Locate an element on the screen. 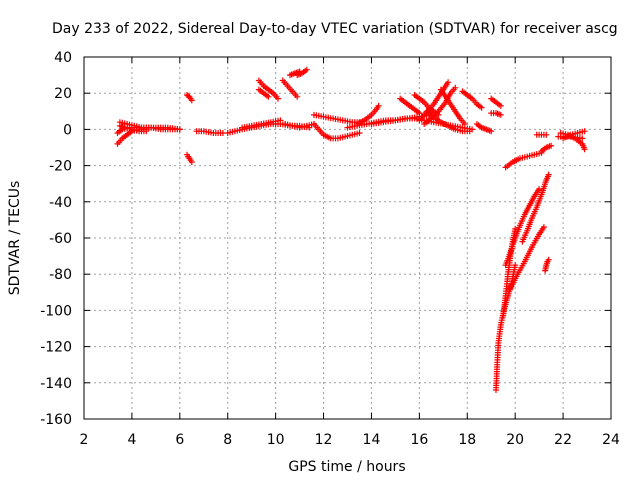  x-tick-label: 2 is located at coordinates (84, 440).